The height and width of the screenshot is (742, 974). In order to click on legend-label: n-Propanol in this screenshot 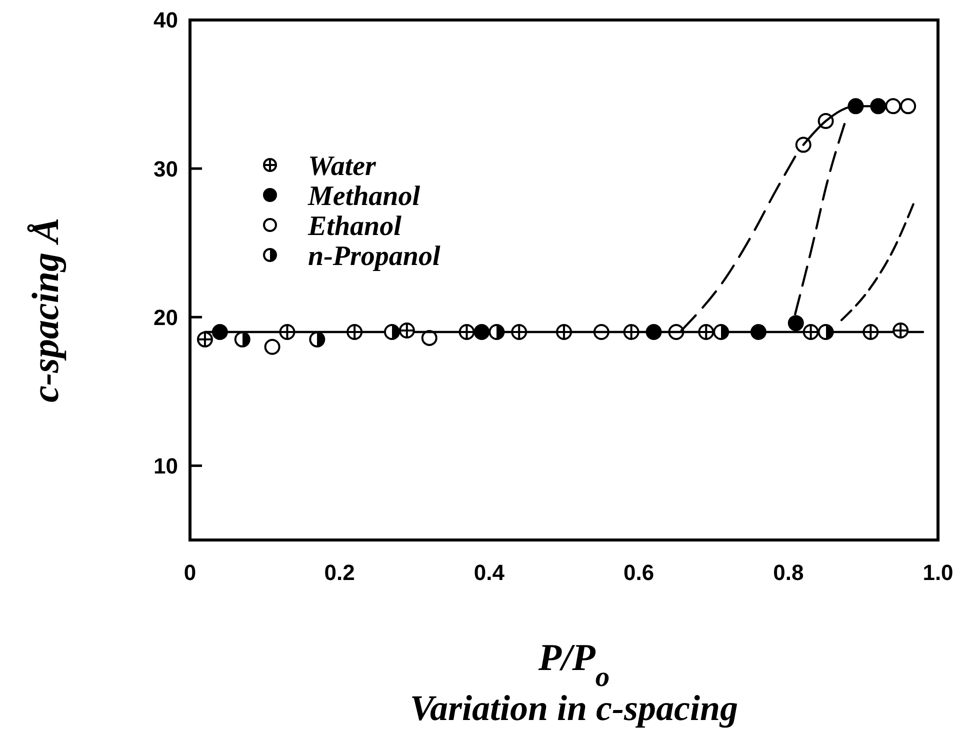, I will do `click(374, 256)`.